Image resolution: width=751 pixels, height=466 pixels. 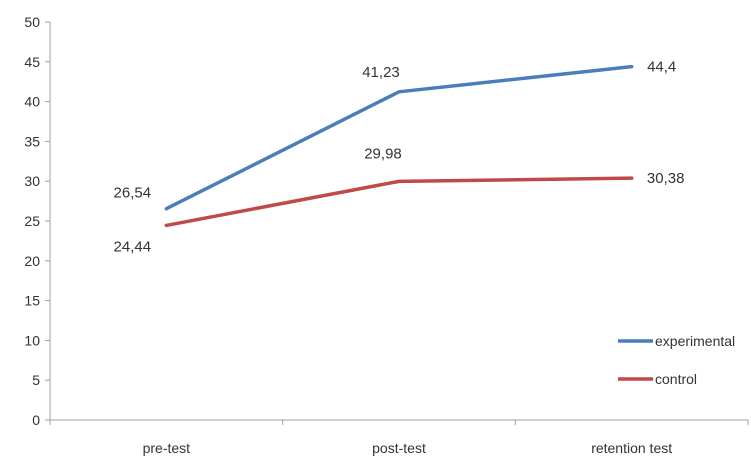 What do you see at coordinates (666, 178) in the screenshot?
I see `data-label-control: 30,38` at bounding box center [666, 178].